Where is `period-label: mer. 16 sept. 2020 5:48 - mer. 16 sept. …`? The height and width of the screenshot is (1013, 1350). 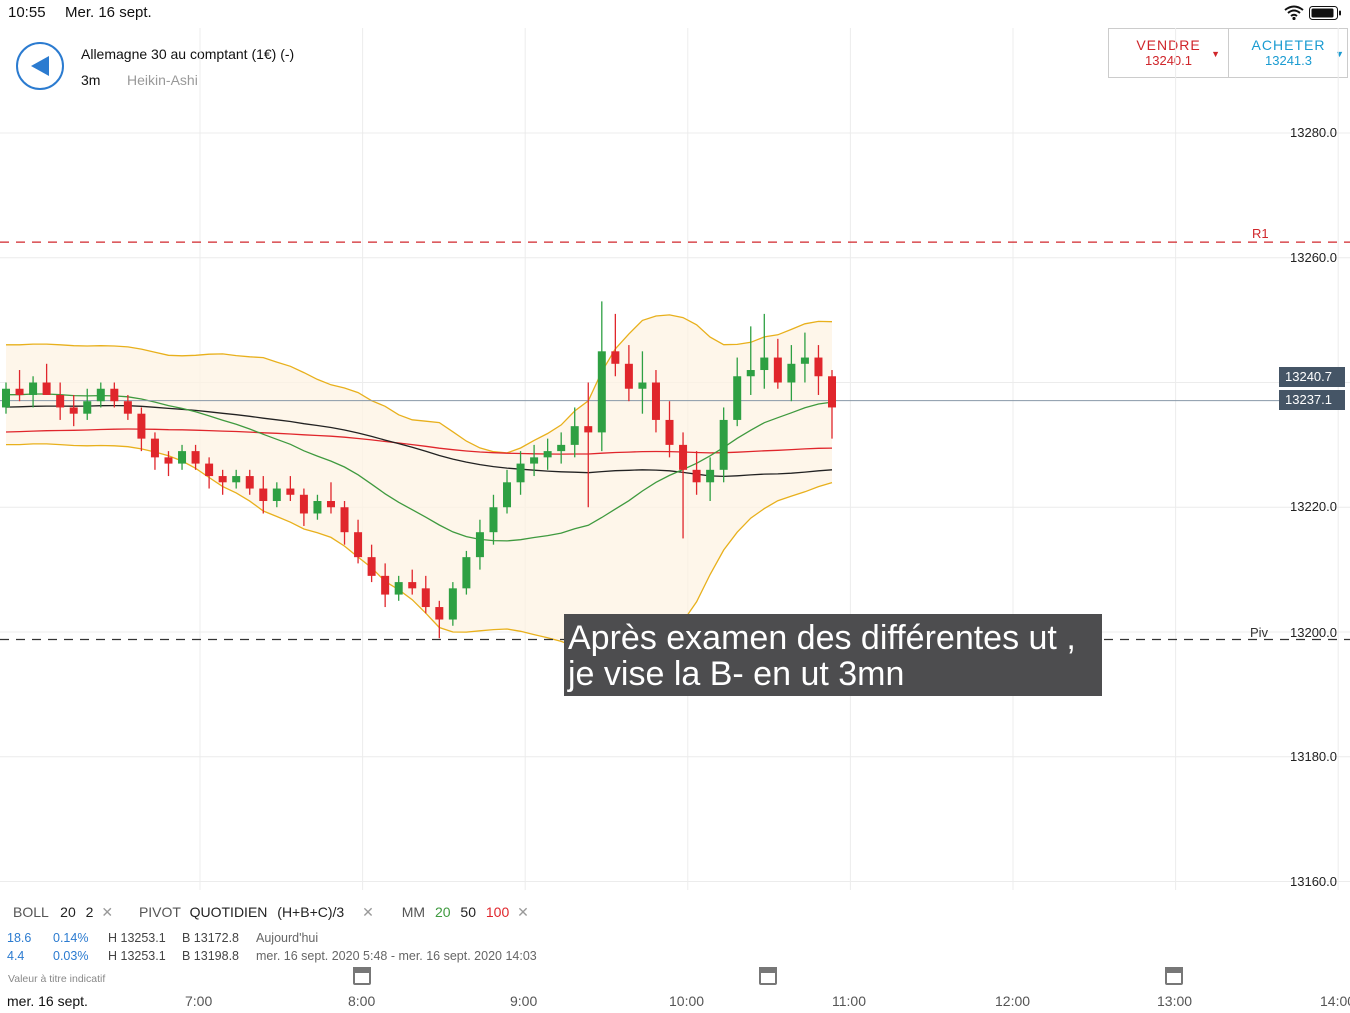 period-label: mer. 16 sept. 2020 5:48 - mer. 16 sept. … is located at coordinates (396, 956).